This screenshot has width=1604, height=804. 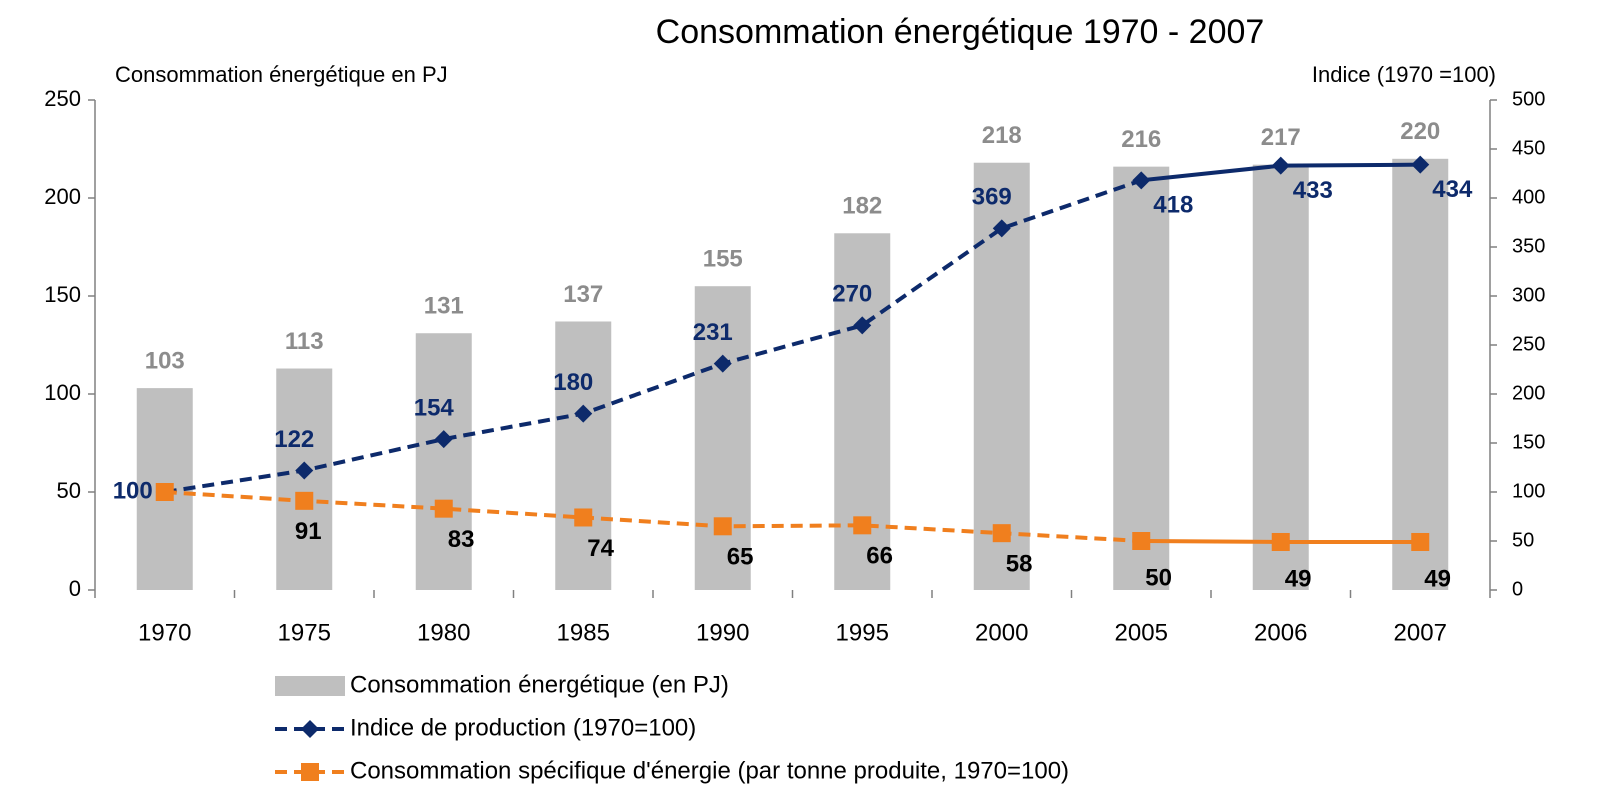 I want to click on line-value-label: 180, so click(x=573, y=382).